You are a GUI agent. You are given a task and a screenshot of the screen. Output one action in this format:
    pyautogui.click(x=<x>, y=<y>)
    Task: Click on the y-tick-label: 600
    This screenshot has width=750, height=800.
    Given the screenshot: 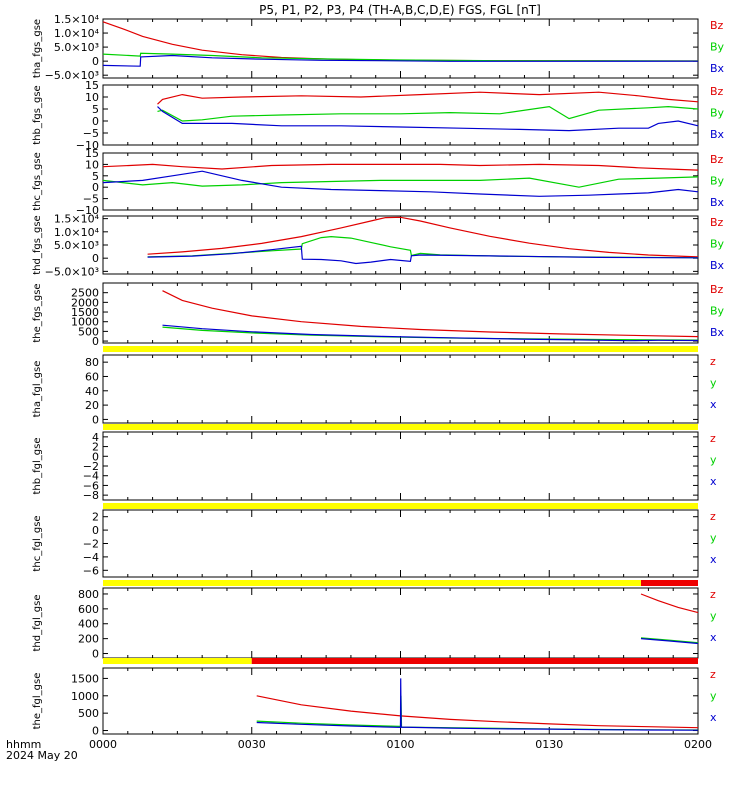 What is the action you would take?
    pyautogui.click(x=88, y=609)
    